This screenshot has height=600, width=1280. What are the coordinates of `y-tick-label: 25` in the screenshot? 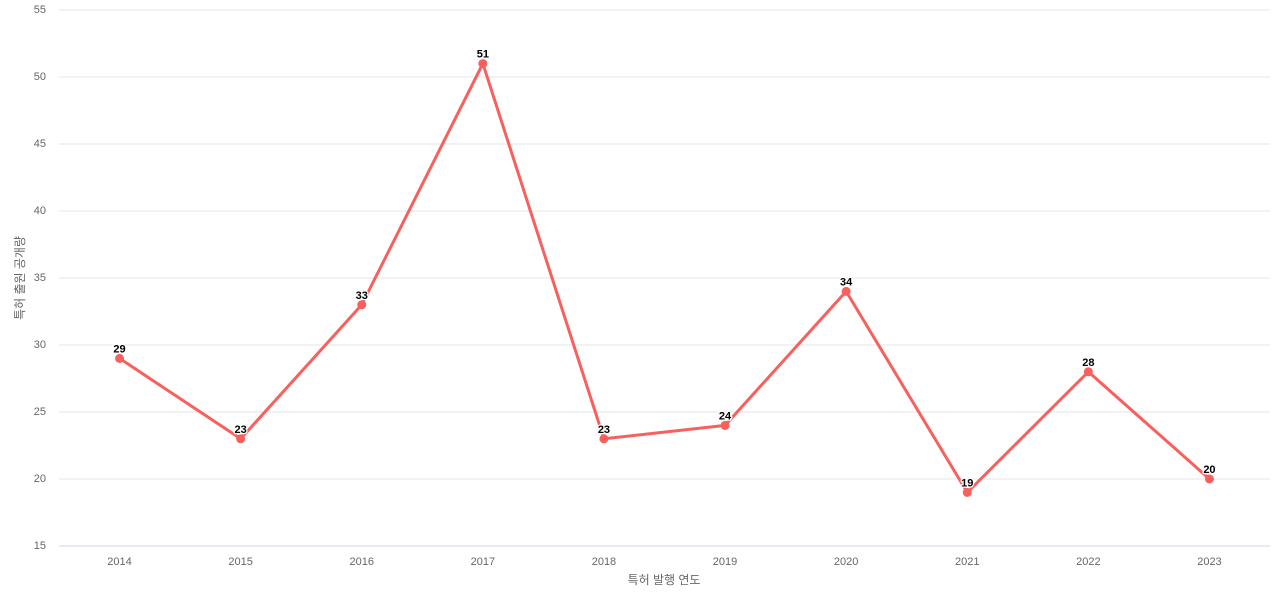 It's located at (40, 412).